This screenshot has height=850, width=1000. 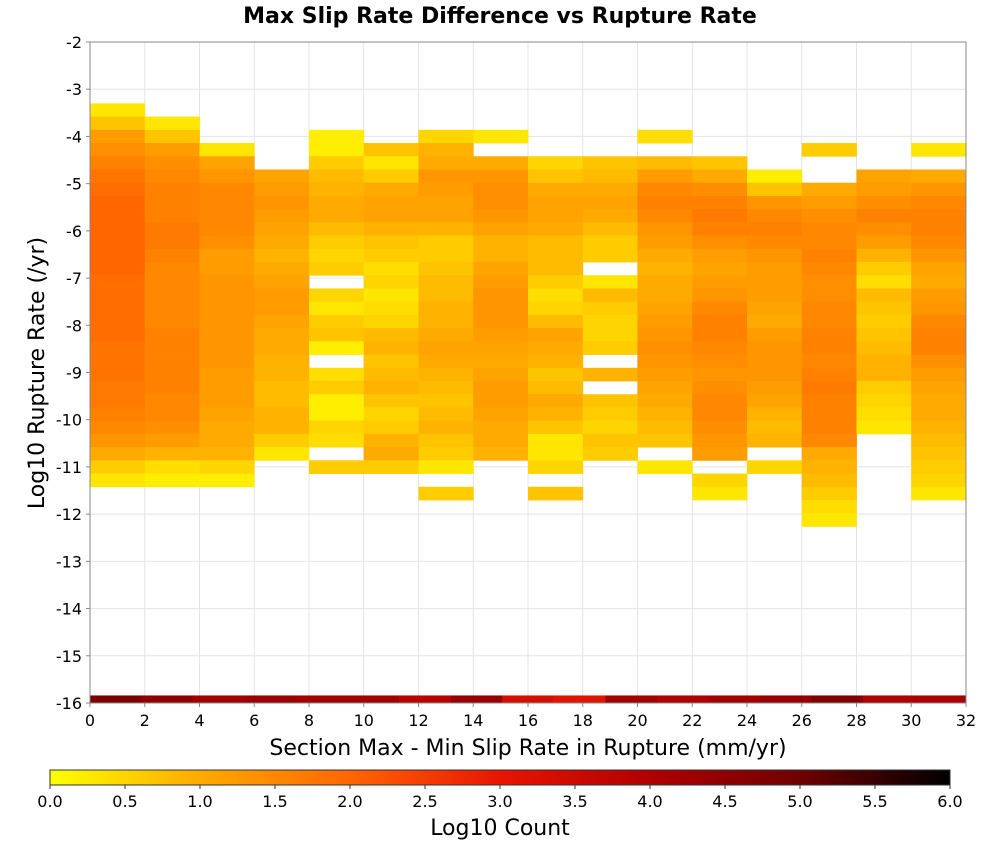 I want to click on y-tick-label: -4, so click(x=74, y=136).